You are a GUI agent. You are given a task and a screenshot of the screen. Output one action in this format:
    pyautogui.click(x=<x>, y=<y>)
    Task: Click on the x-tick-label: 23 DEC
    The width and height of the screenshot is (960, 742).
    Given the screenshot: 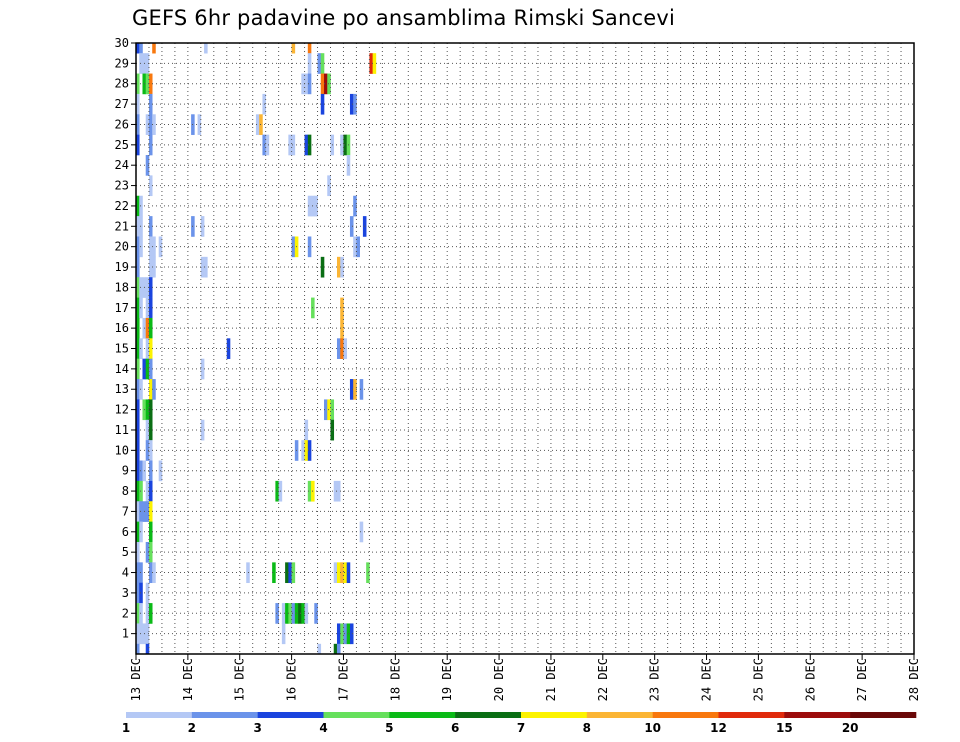 What is the action you would take?
    pyautogui.click(x=655, y=679)
    